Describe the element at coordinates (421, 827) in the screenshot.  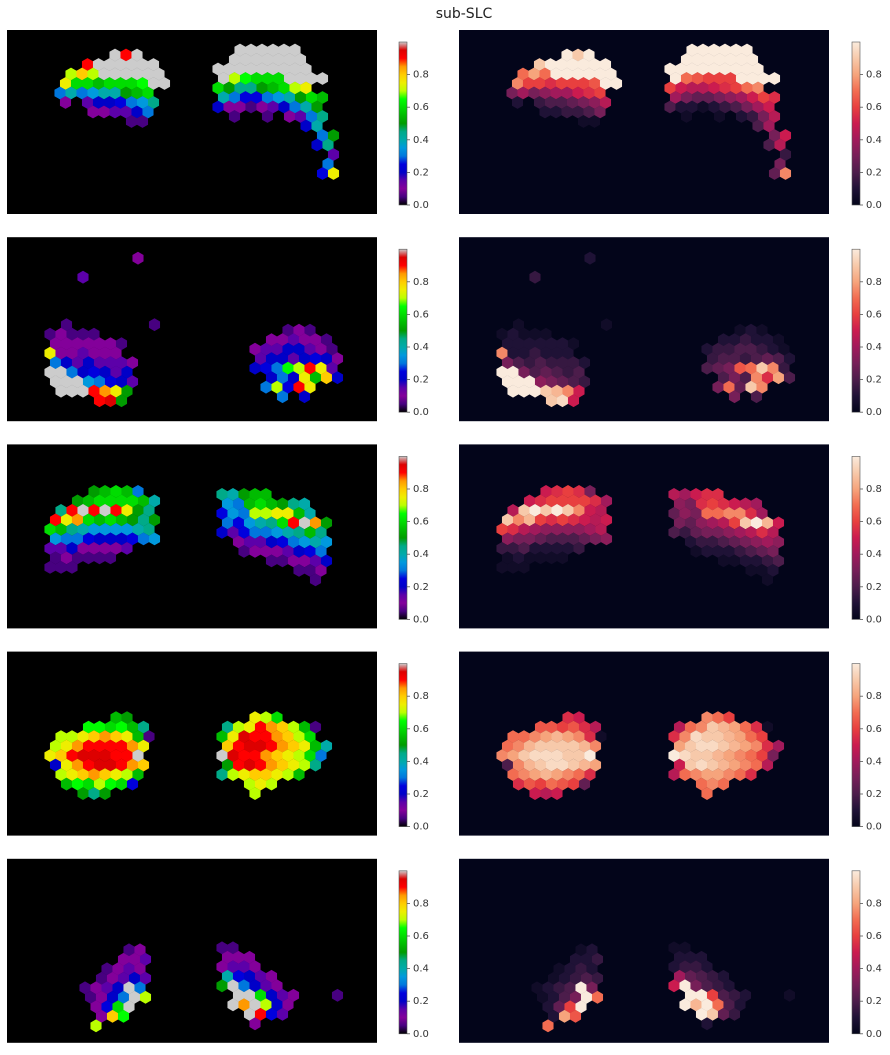
I see `colorbar-tick-label: 0.0` at that location.